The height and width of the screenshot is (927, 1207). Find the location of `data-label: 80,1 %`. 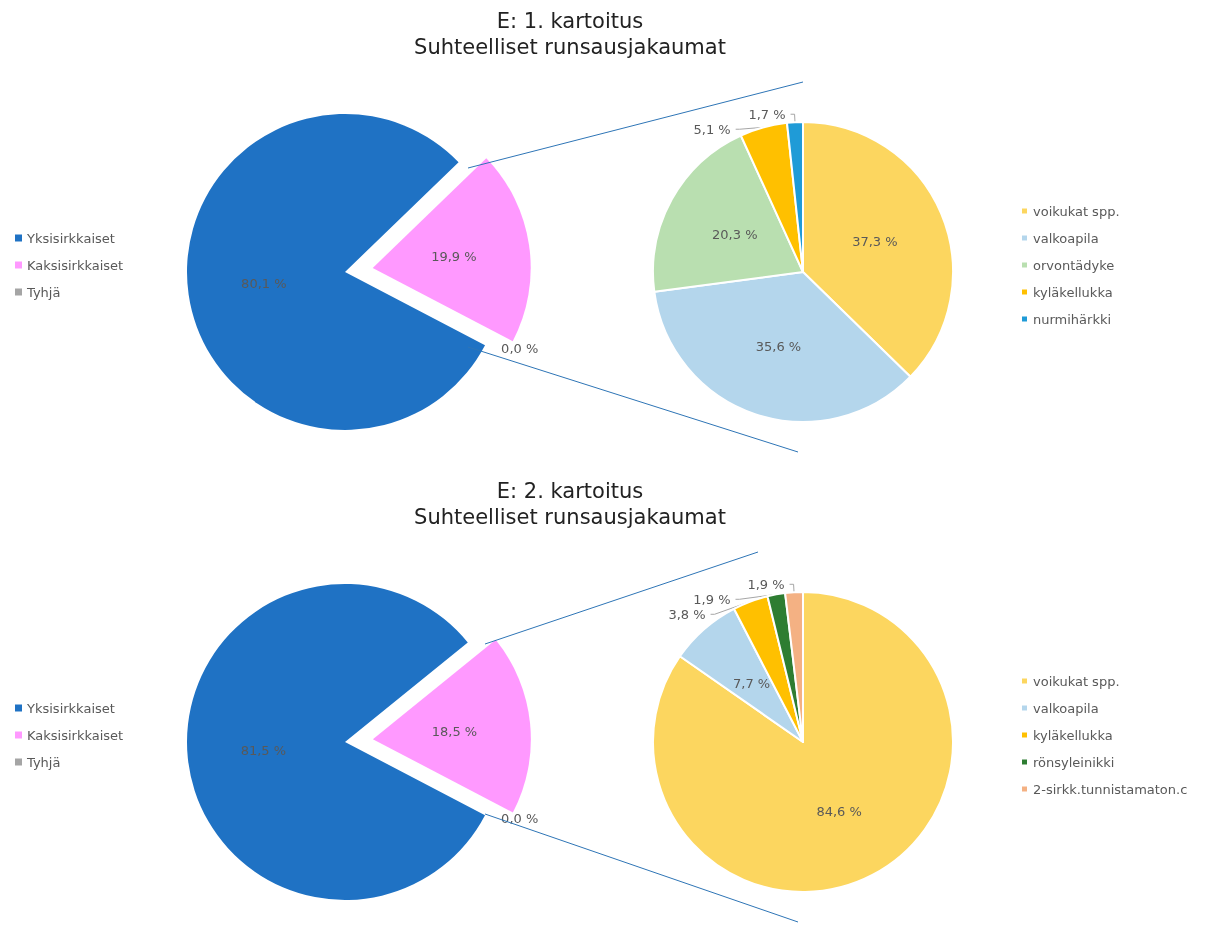

data-label: 80,1 % is located at coordinates (264, 284).